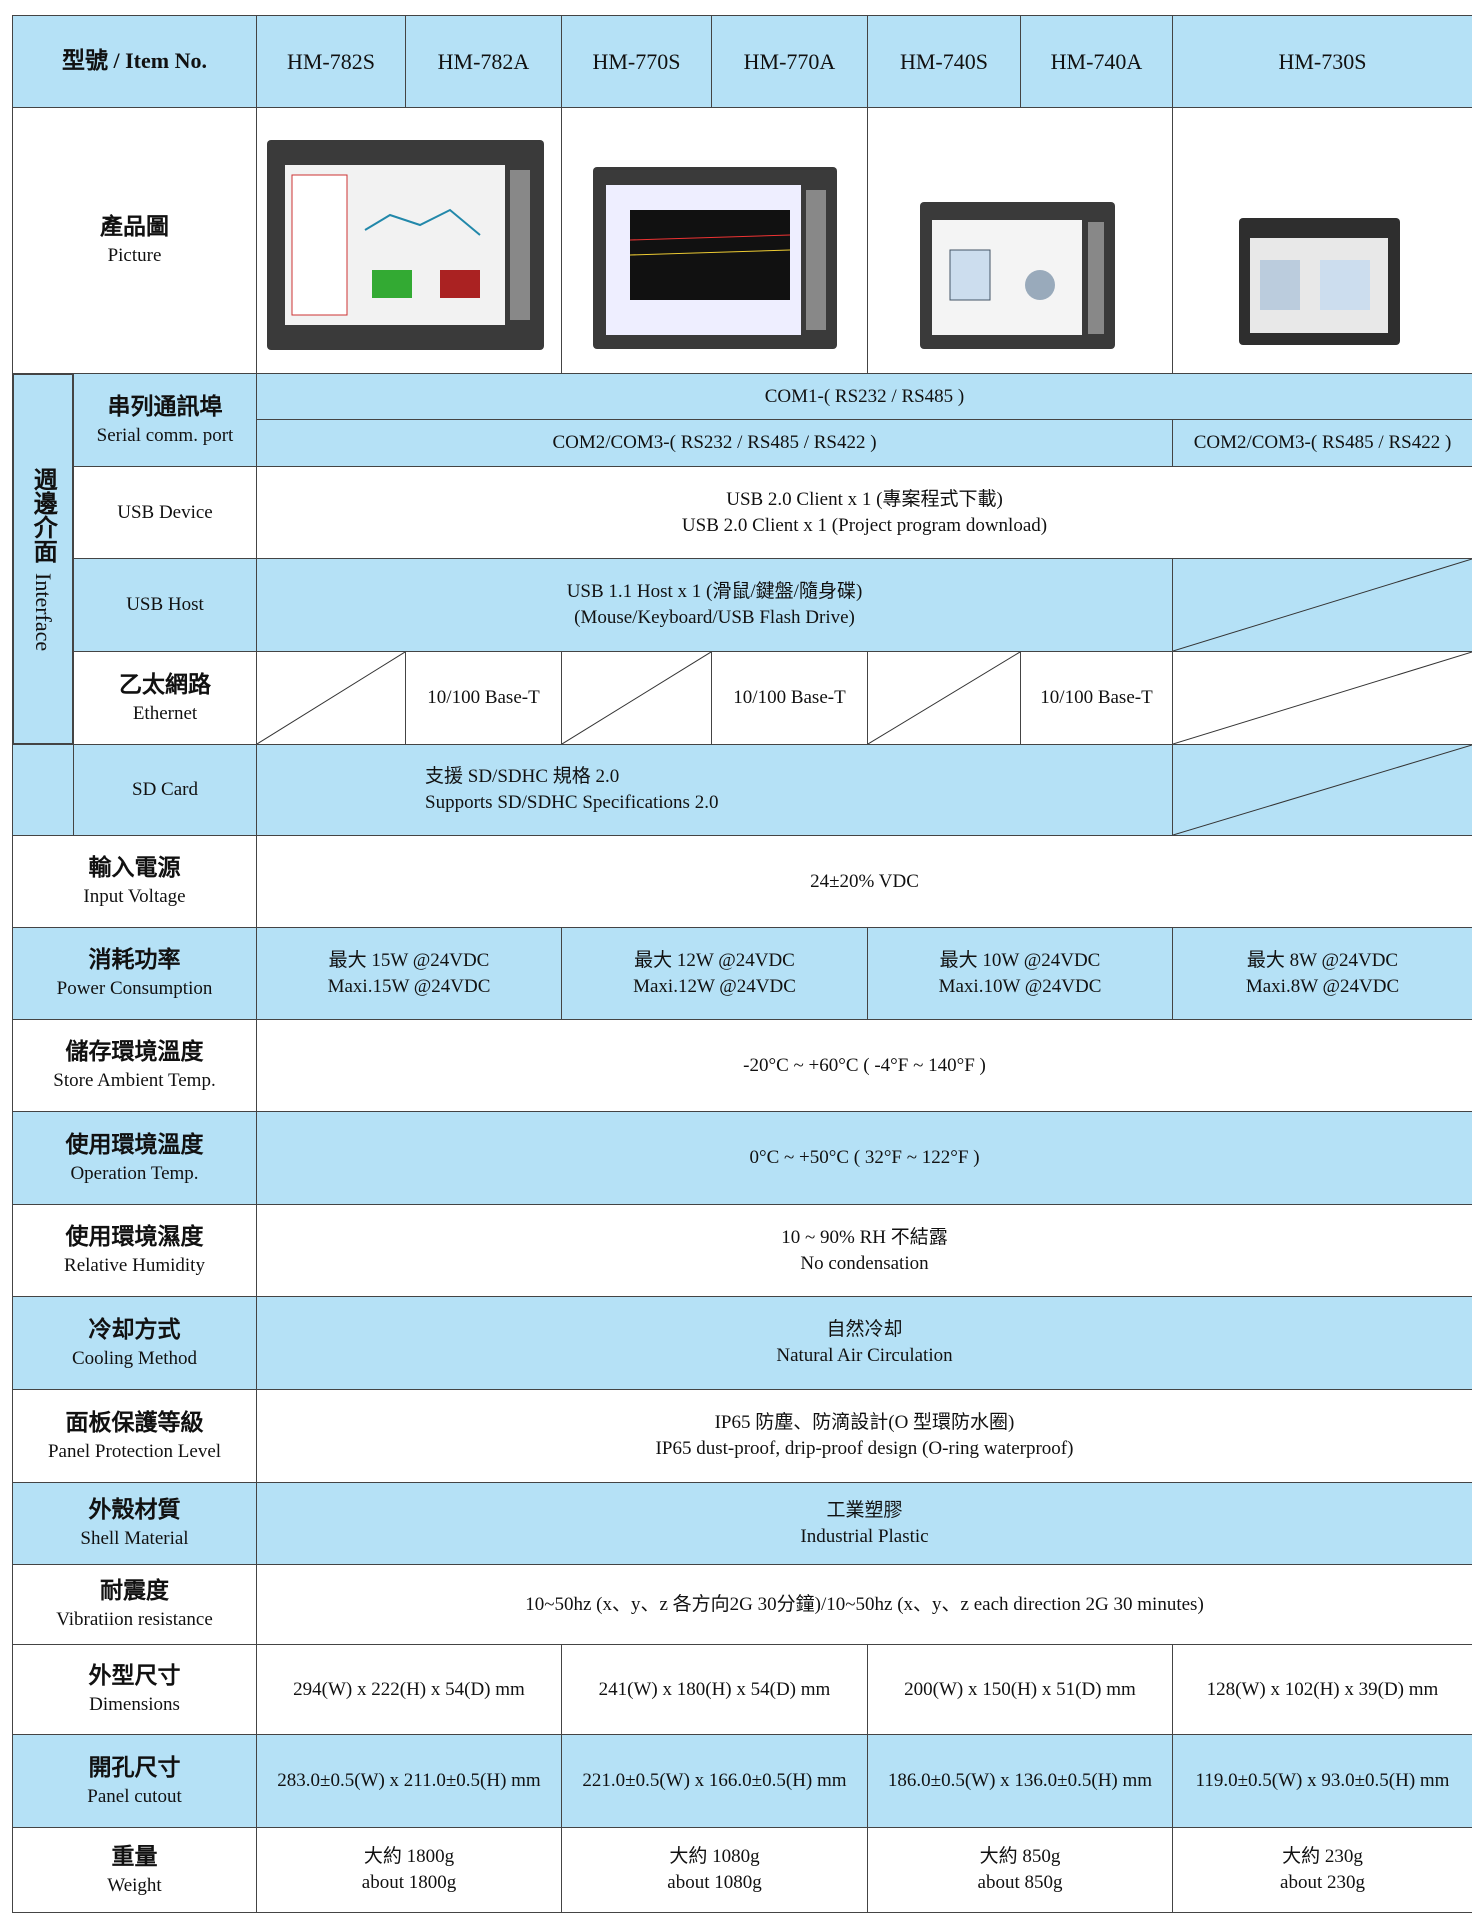  I want to click on value-cell: 0°C ~ +50°C ( 32°F ~ 122°F ), so click(864, 1158).